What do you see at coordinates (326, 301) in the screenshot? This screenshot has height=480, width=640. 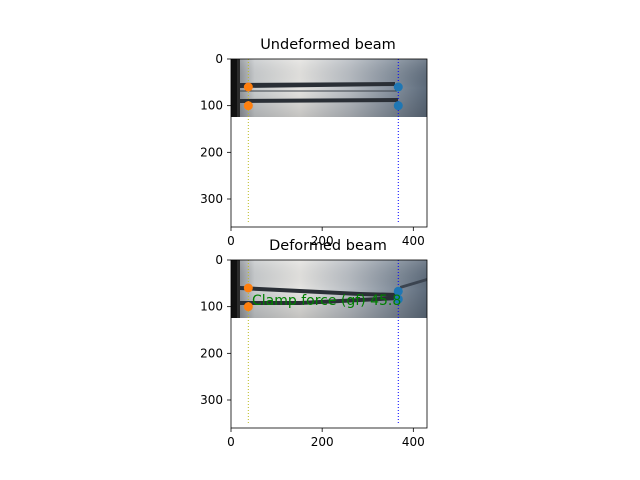 I see `clamp-force-annotation: Clamp force (gf) 45.8` at bounding box center [326, 301].